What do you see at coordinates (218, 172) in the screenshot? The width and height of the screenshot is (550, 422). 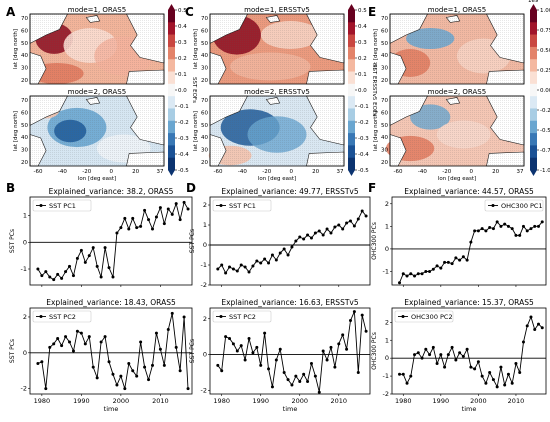 I see `lon-tick-label: -60` at bounding box center [218, 172].